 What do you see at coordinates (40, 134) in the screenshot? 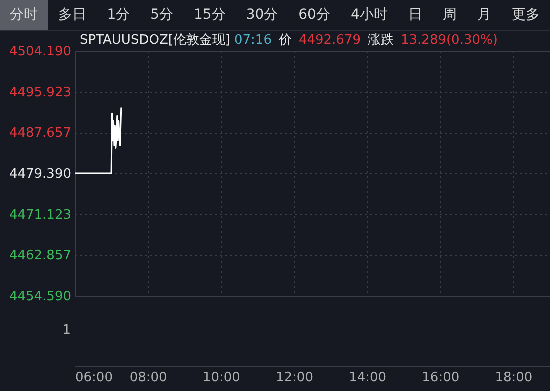
I see `y-tick-label: 4487.657` at bounding box center [40, 134].